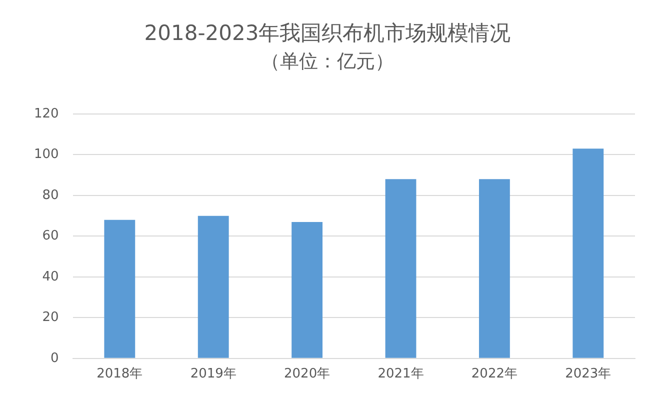 The width and height of the screenshot is (665, 400). What do you see at coordinates (401, 374) in the screenshot?
I see `x-tick-label: 2021年` at bounding box center [401, 374].